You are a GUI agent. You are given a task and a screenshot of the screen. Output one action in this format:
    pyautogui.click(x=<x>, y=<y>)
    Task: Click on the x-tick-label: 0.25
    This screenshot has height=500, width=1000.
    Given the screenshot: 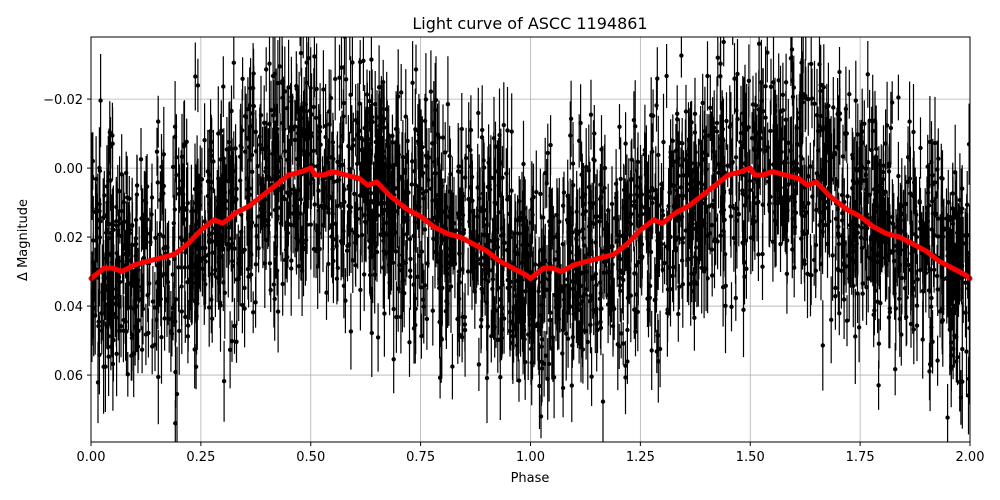 What is the action you would take?
    pyautogui.click(x=200, y=457)
    